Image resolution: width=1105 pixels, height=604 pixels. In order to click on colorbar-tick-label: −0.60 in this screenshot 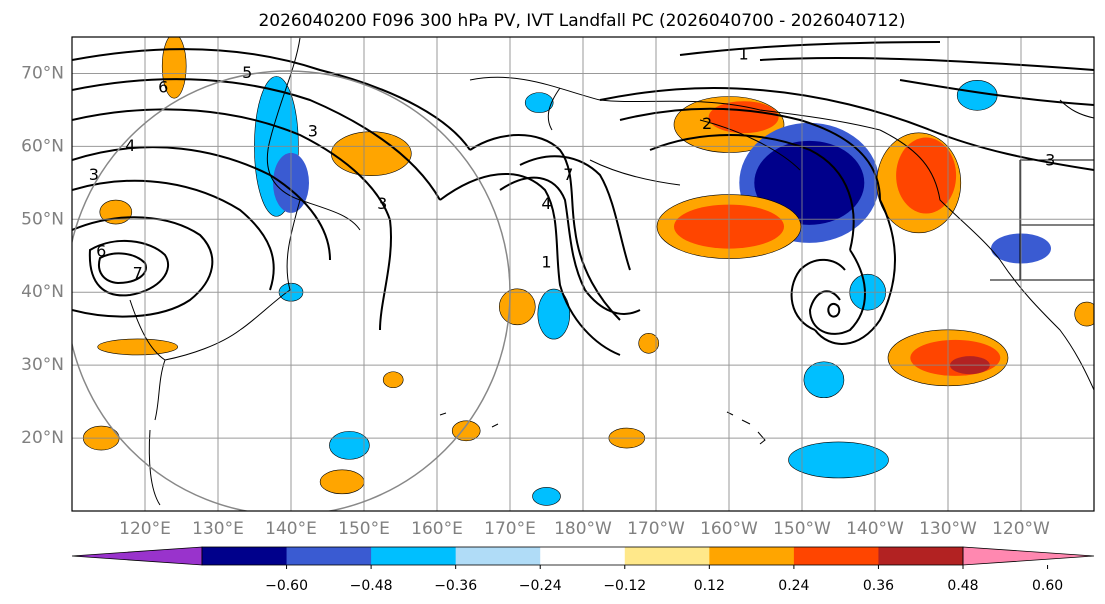, I will do `click(286, 586)`.